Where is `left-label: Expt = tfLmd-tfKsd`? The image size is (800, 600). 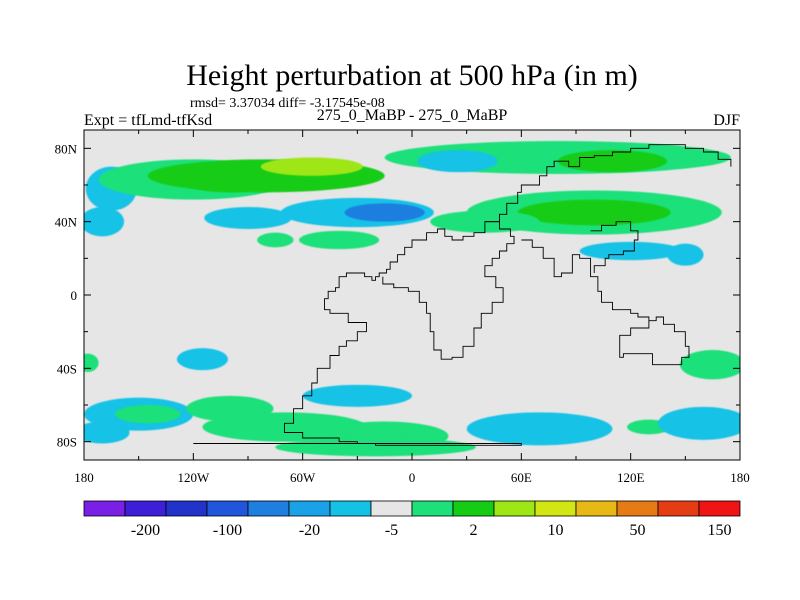 left-label: Expt = tfLmd-tfKsd is located at coordinates (148, 120).